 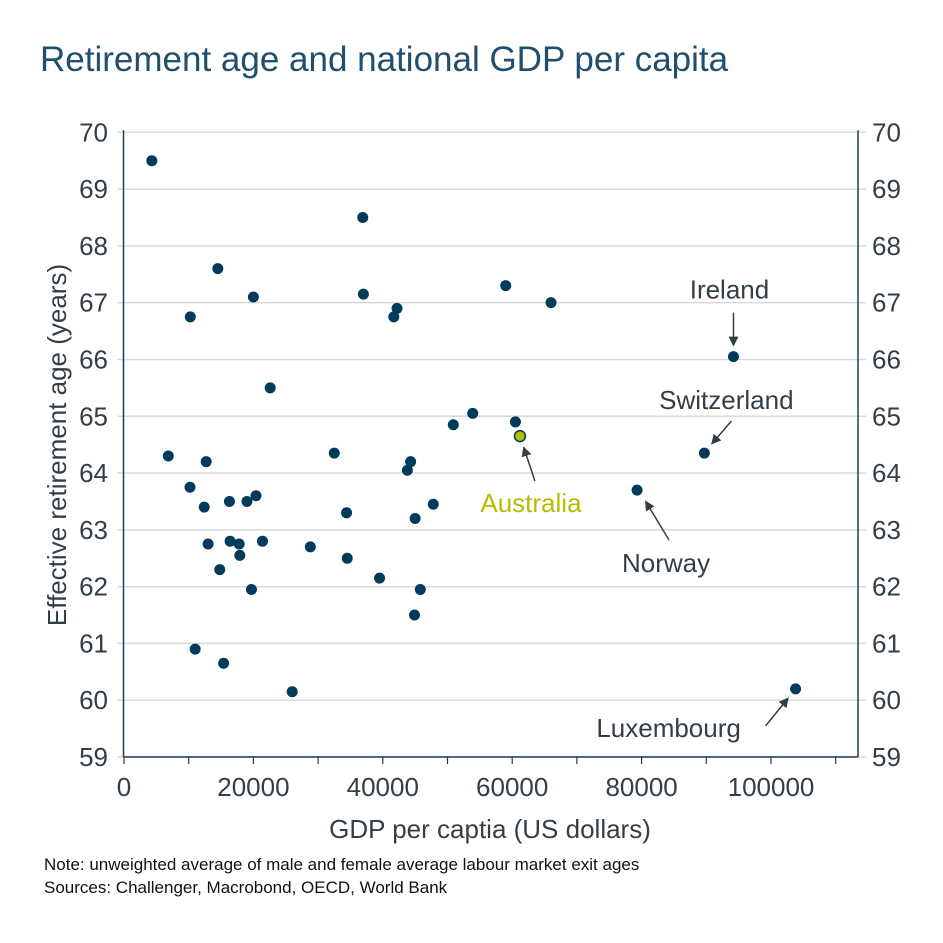 I want to click on y-tick-label-left: 69, so click(x=93, y=189).